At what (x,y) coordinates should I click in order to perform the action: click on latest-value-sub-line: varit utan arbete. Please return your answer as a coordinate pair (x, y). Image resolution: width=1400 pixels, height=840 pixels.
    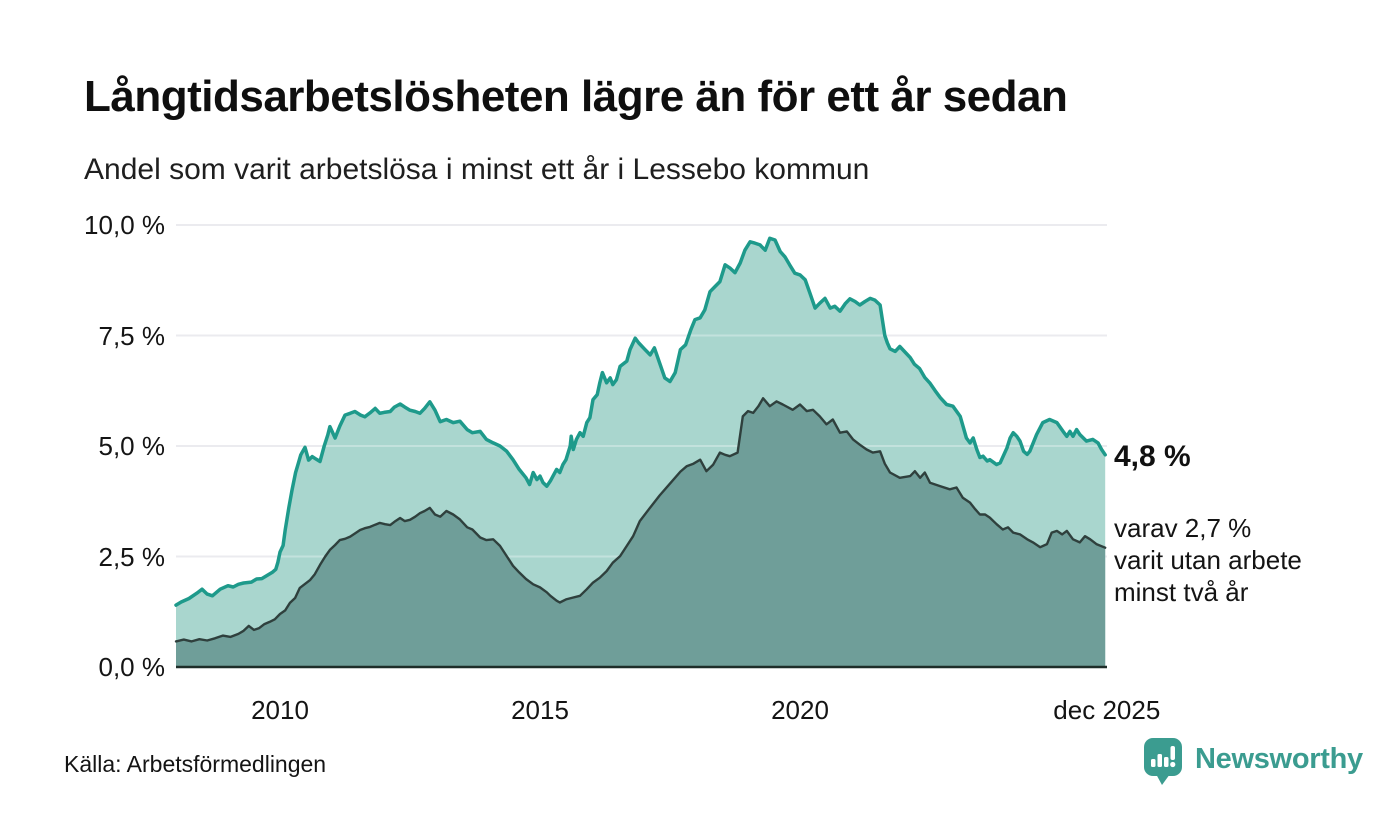
    Looking at the image, I should click on (1208, 560).